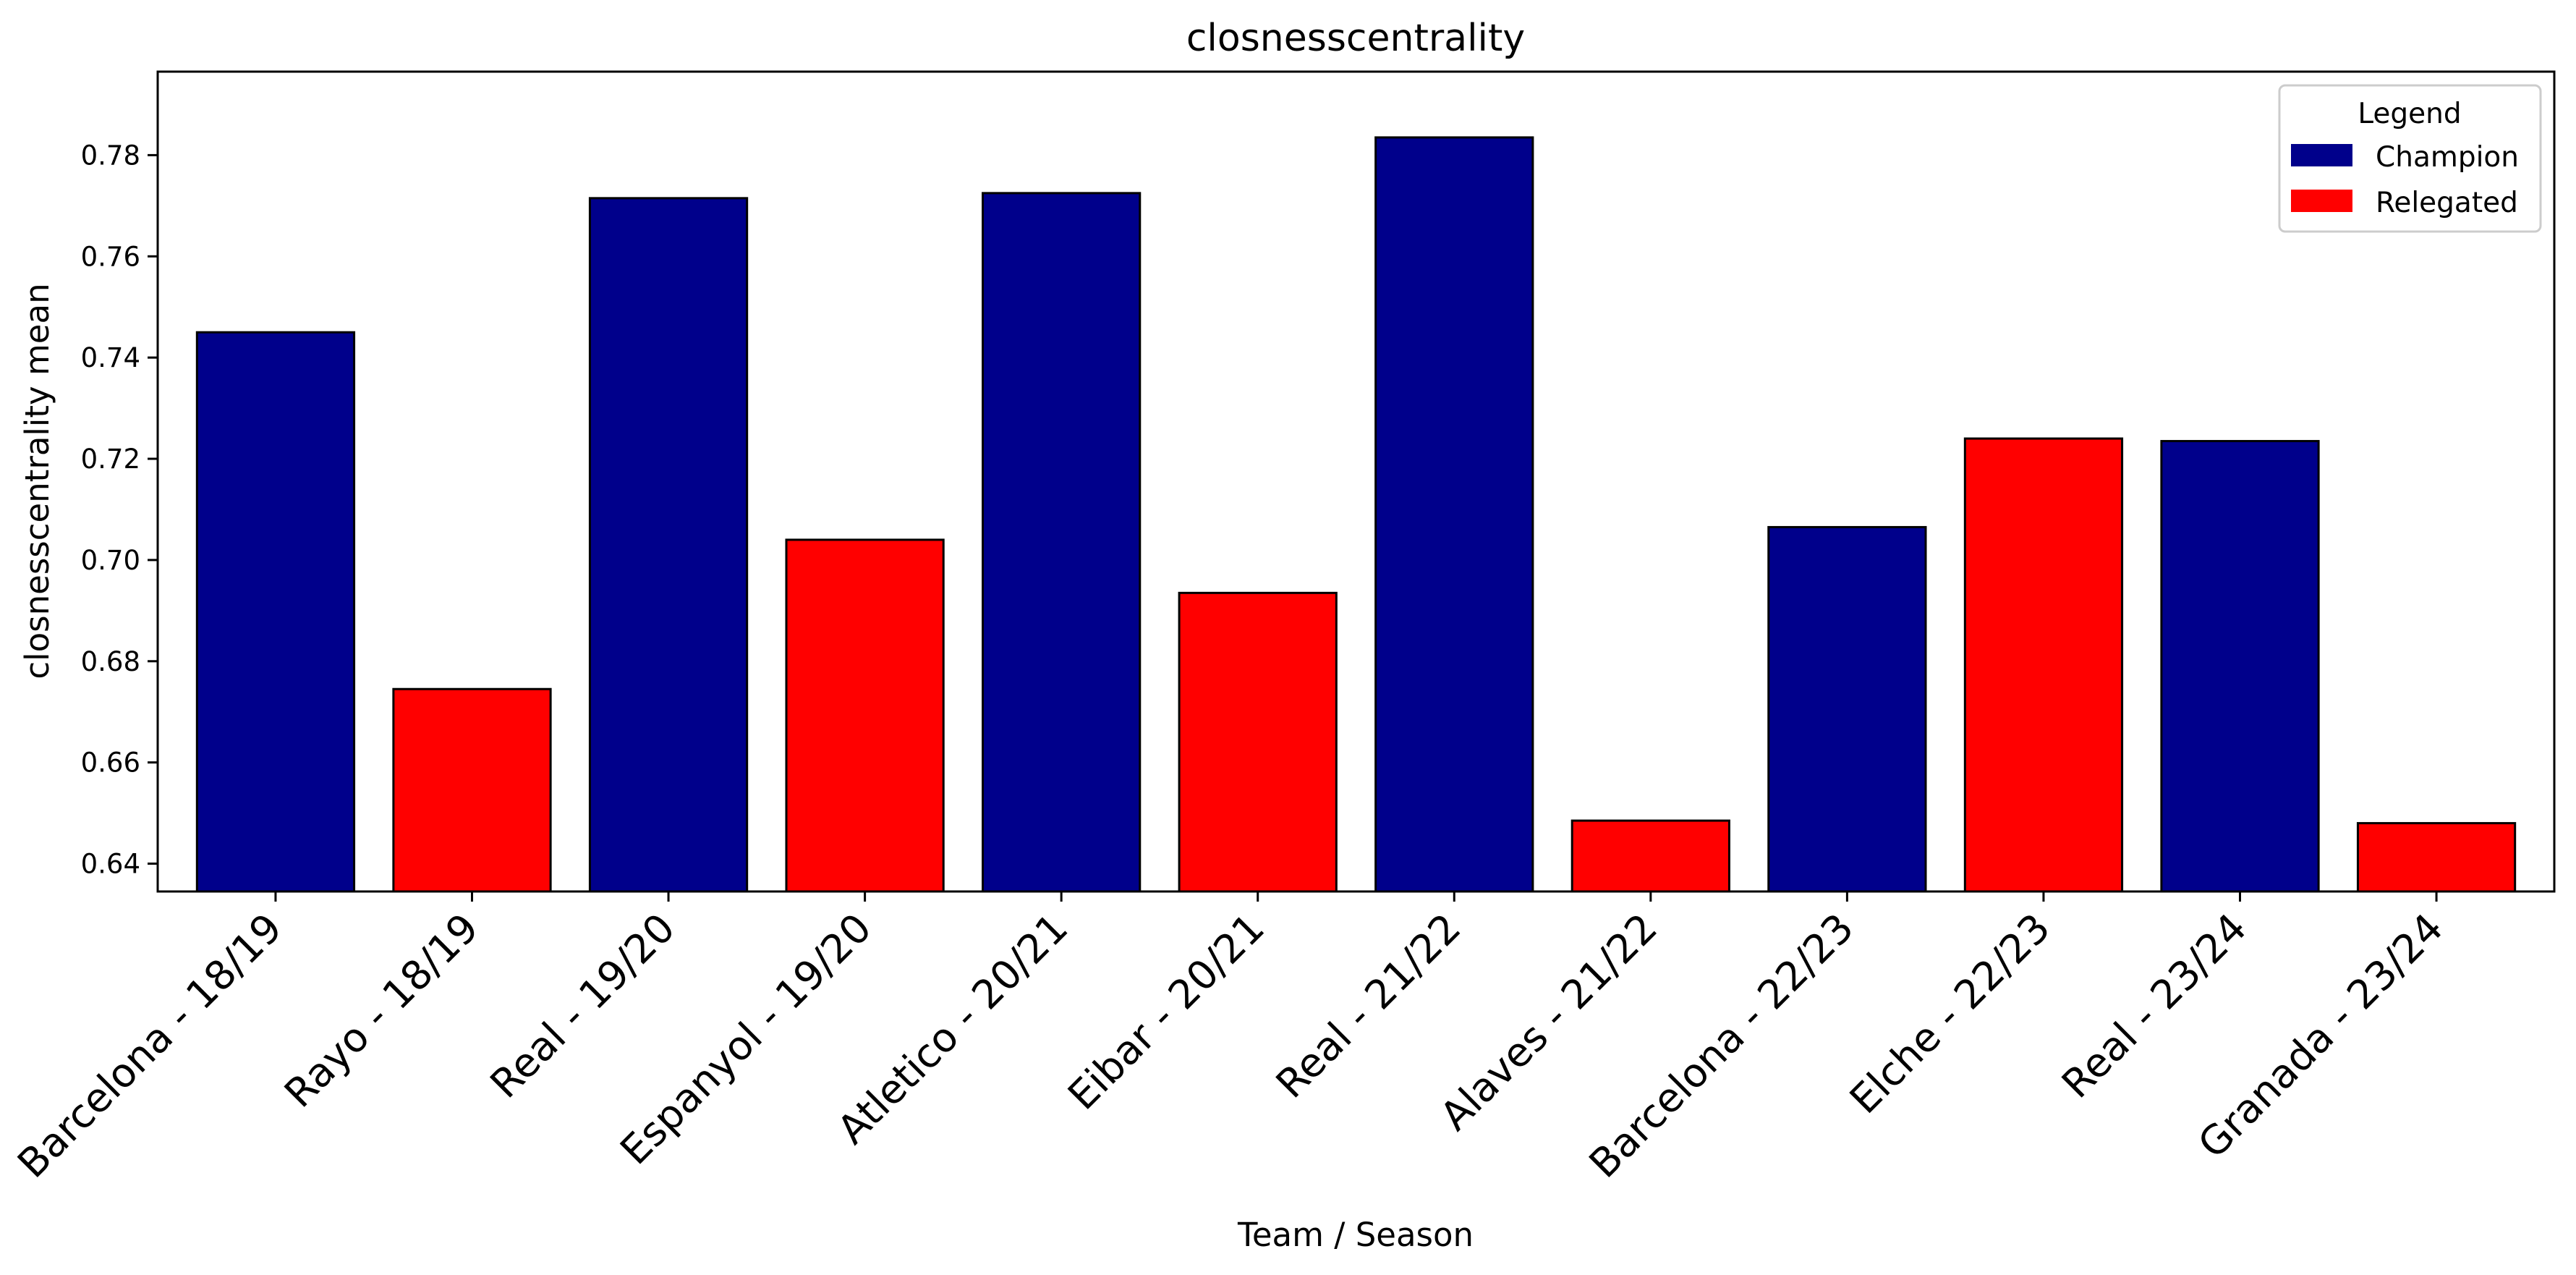 This screenshot has width=2576, height=1275. What do you see at coordinates (2154, 1006) in the screenshot?
I see `x-tick-label: Real - 23/24` at bounding box center [2154, 1006].